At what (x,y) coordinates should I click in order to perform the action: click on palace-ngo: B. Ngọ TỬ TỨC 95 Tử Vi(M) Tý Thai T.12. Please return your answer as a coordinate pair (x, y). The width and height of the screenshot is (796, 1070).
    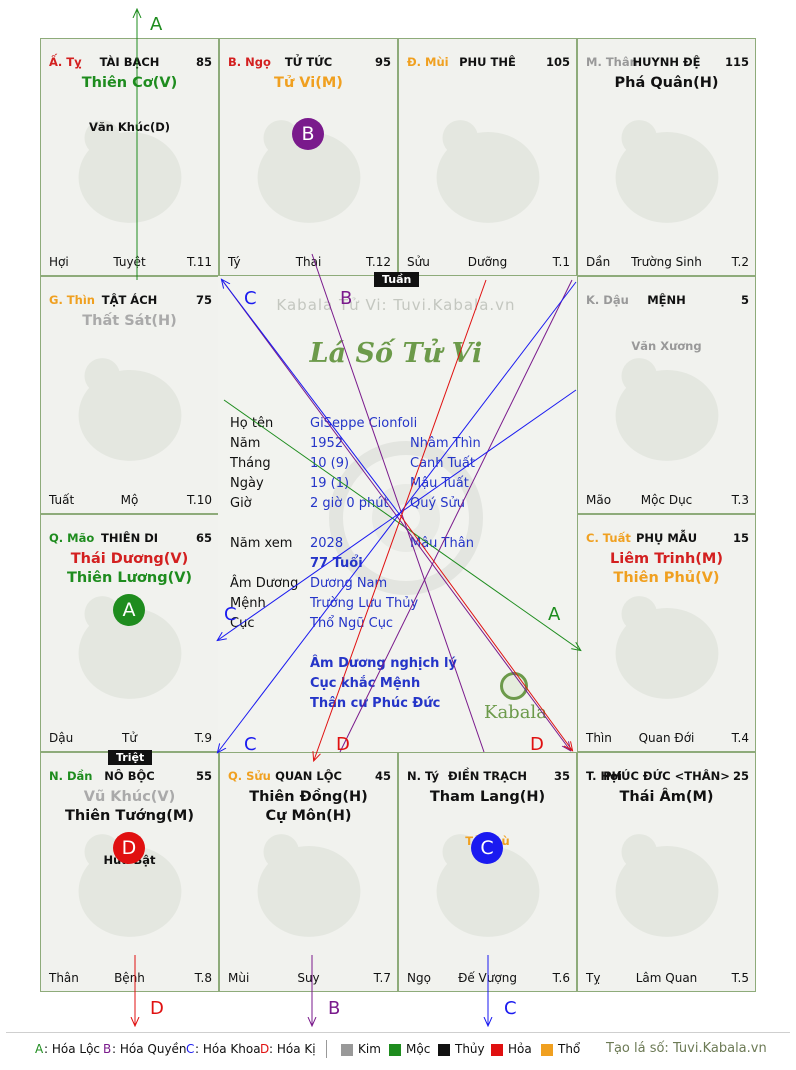
    Looking at the image, I should click on (308, 157).